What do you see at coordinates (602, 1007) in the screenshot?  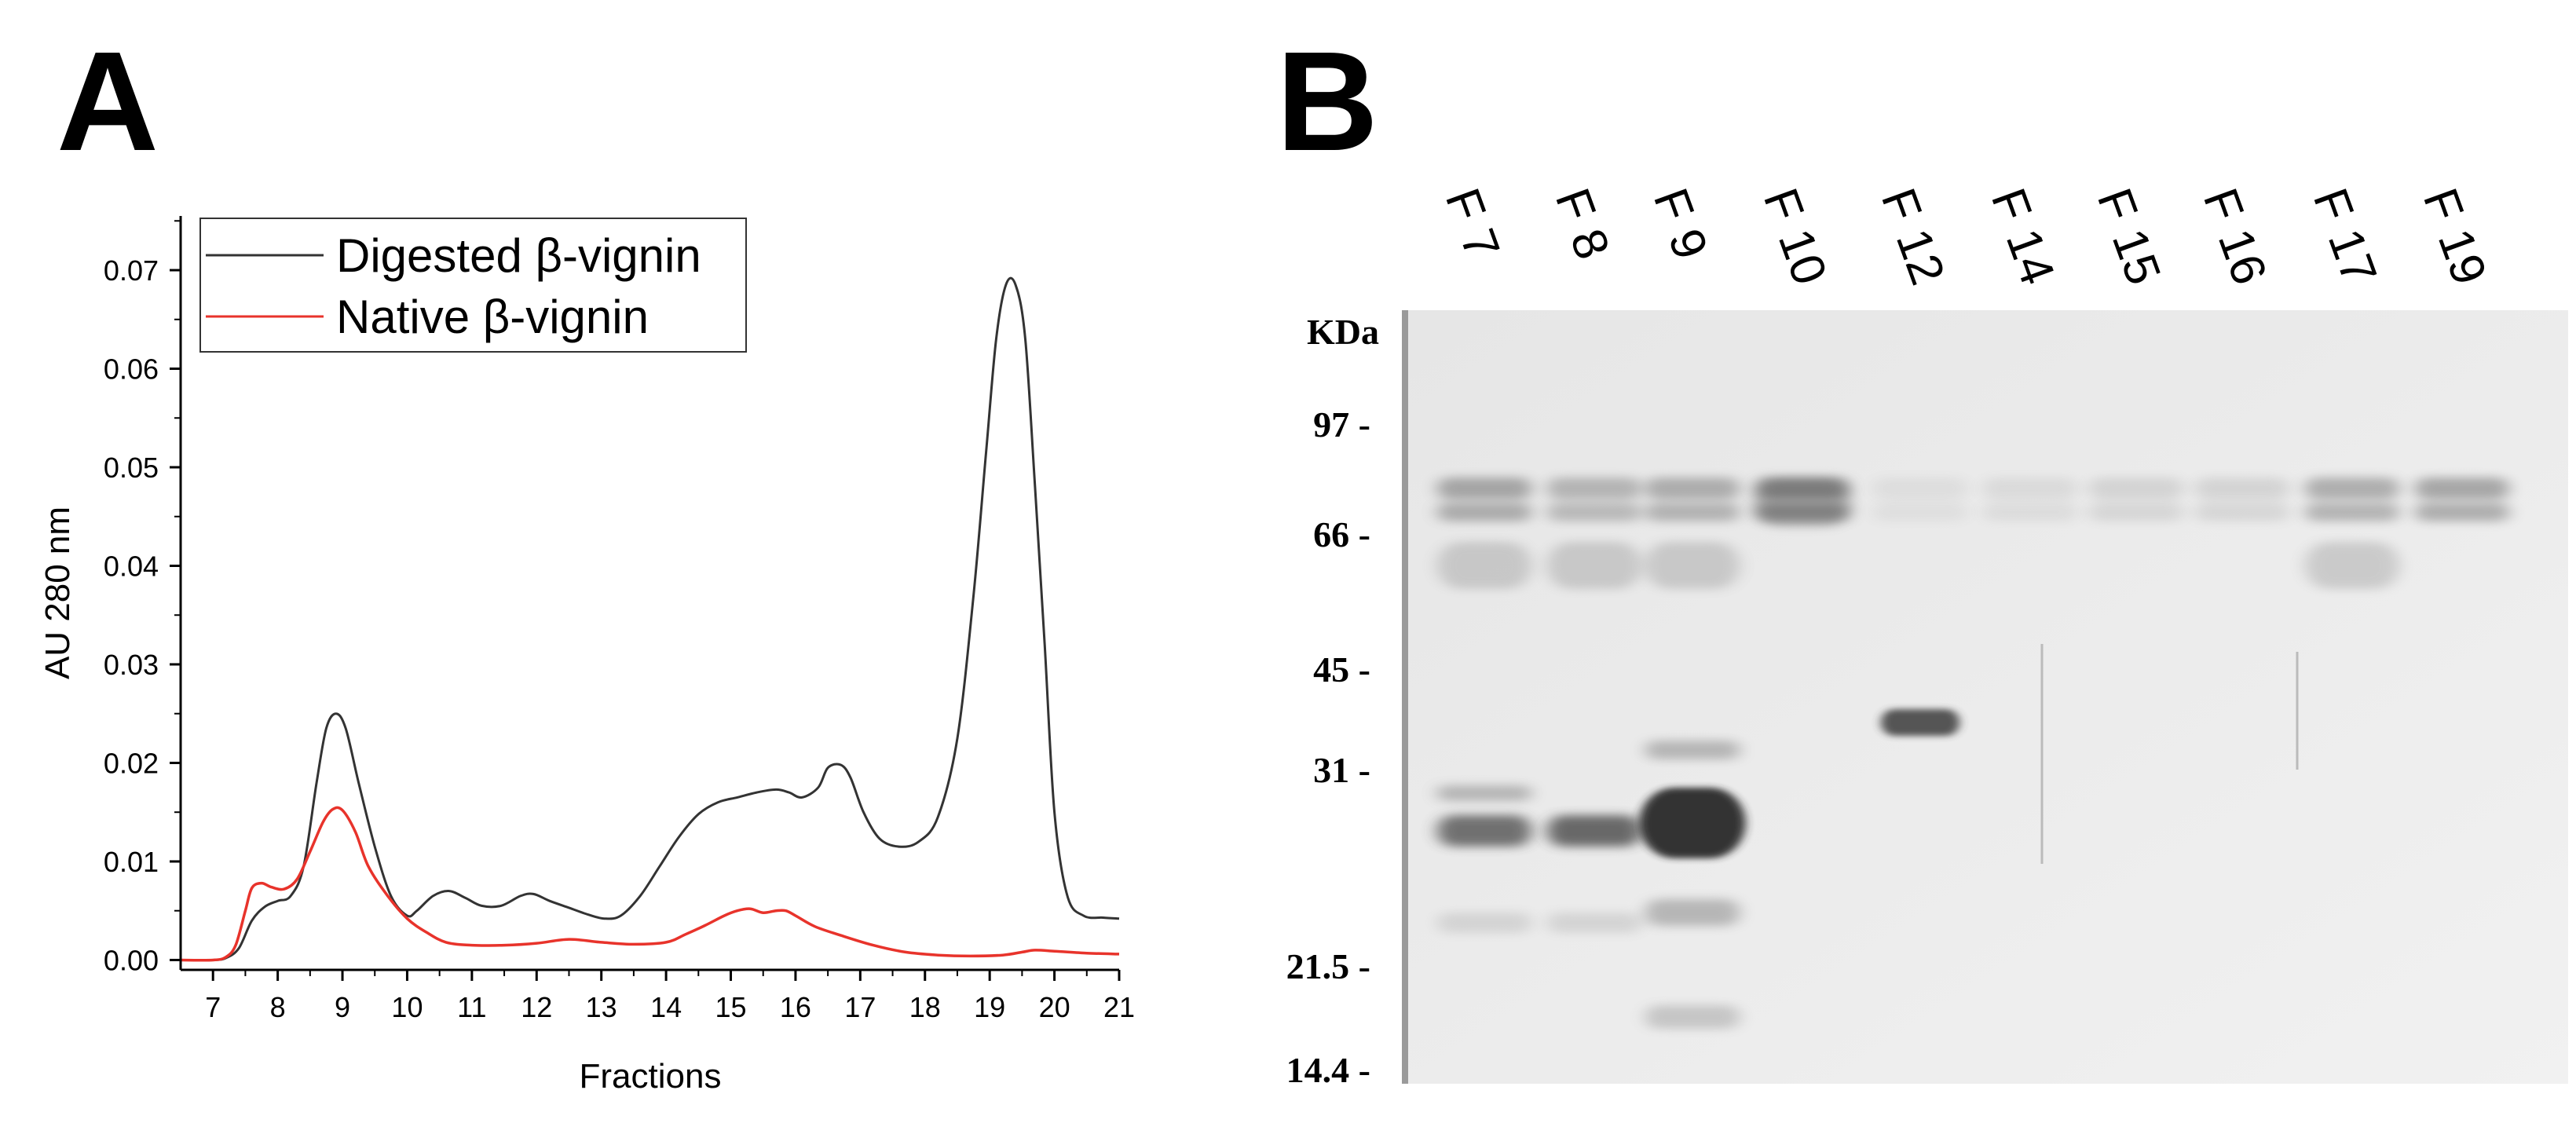 I see `x-tick-label: 13` at bounding box center [602, 1007].